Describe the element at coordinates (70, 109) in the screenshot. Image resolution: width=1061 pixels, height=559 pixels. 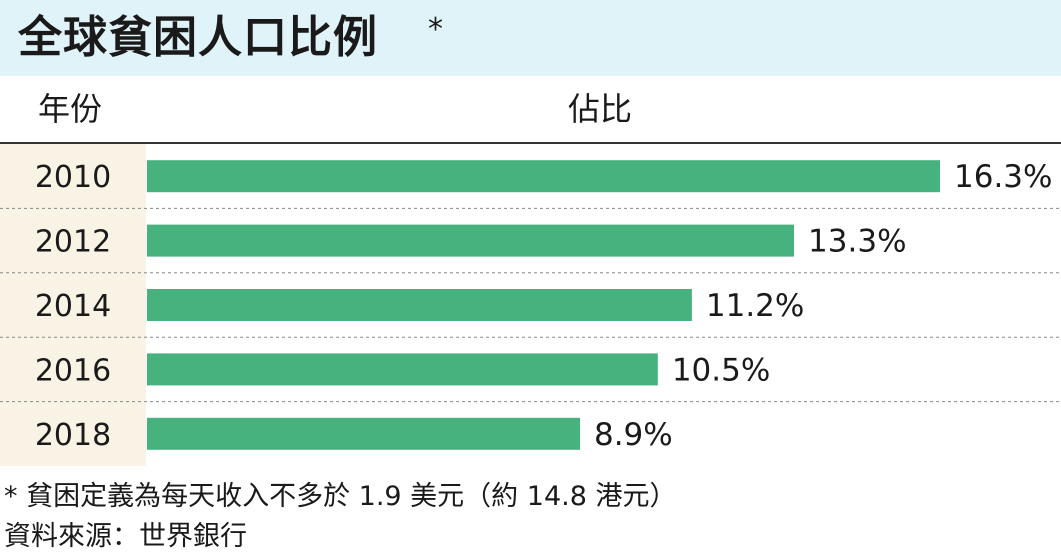
I see `year-column-header: 年份` at that location.